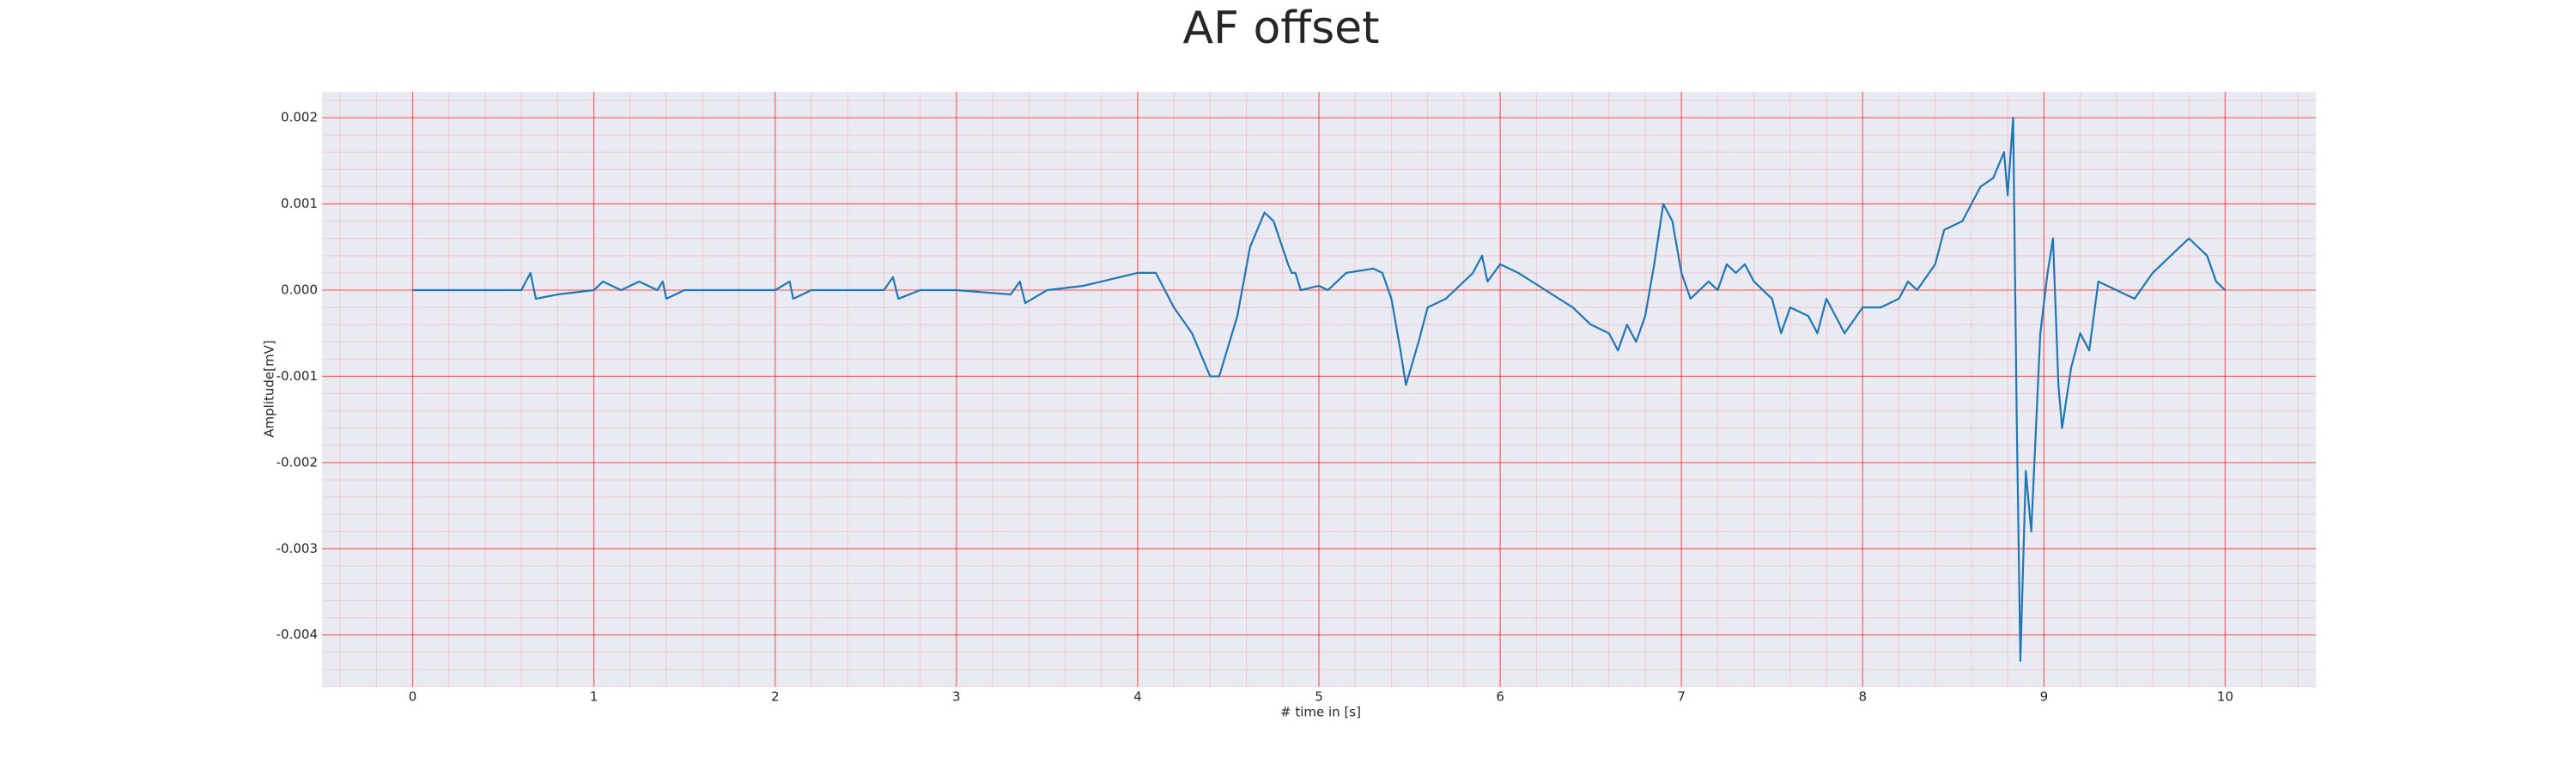 The height and width of the screenshot is (776, 2576). I want to click on x-tick-label: 3, so click(957, 697).